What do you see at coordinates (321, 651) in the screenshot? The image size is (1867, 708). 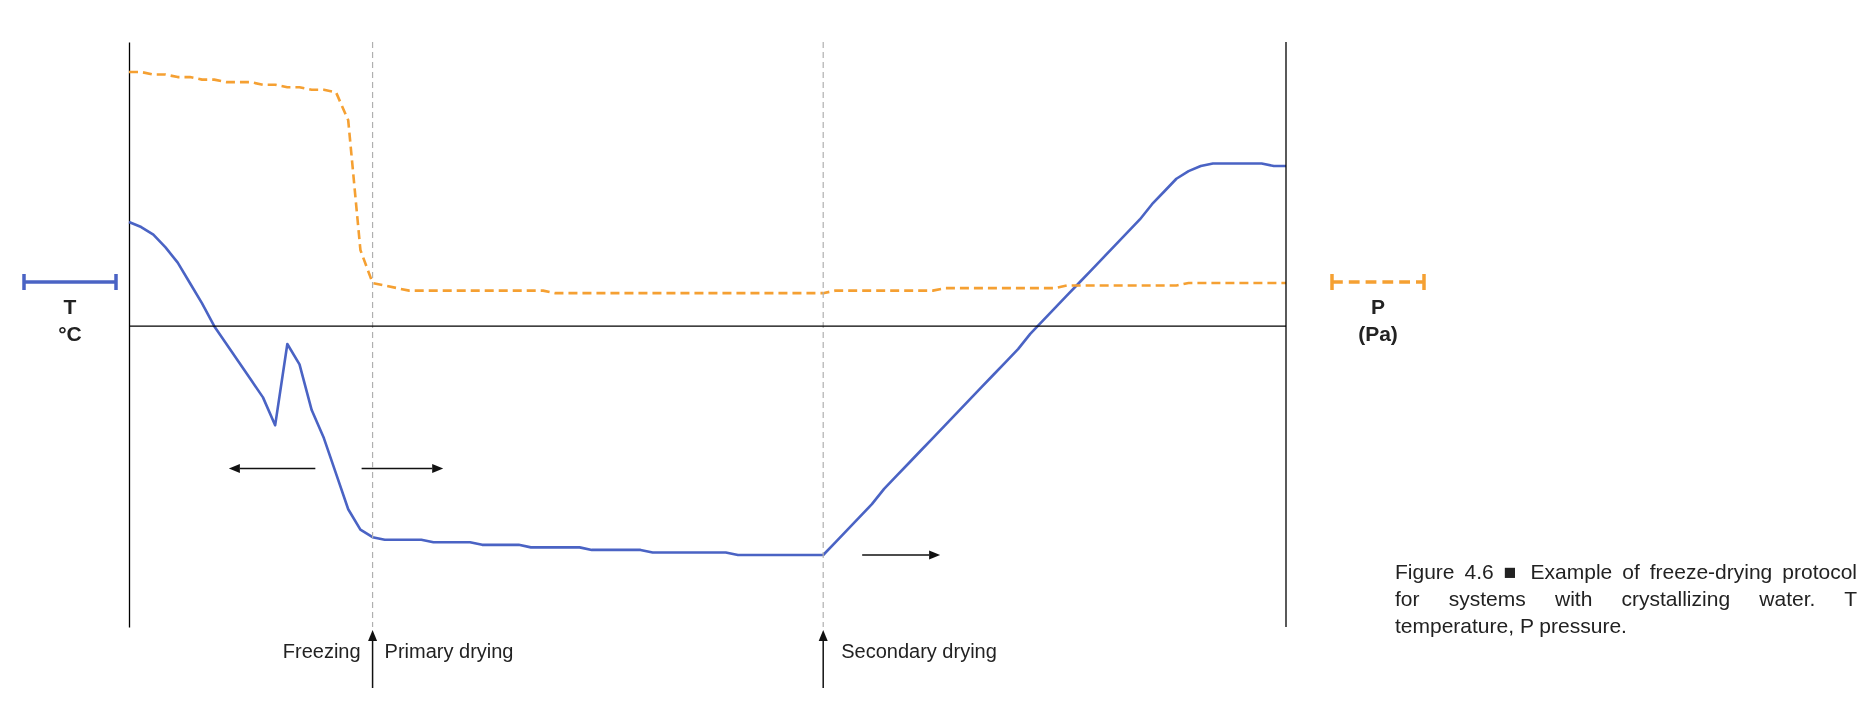 I see `text: Freezing` at bounding box center [321, 651].